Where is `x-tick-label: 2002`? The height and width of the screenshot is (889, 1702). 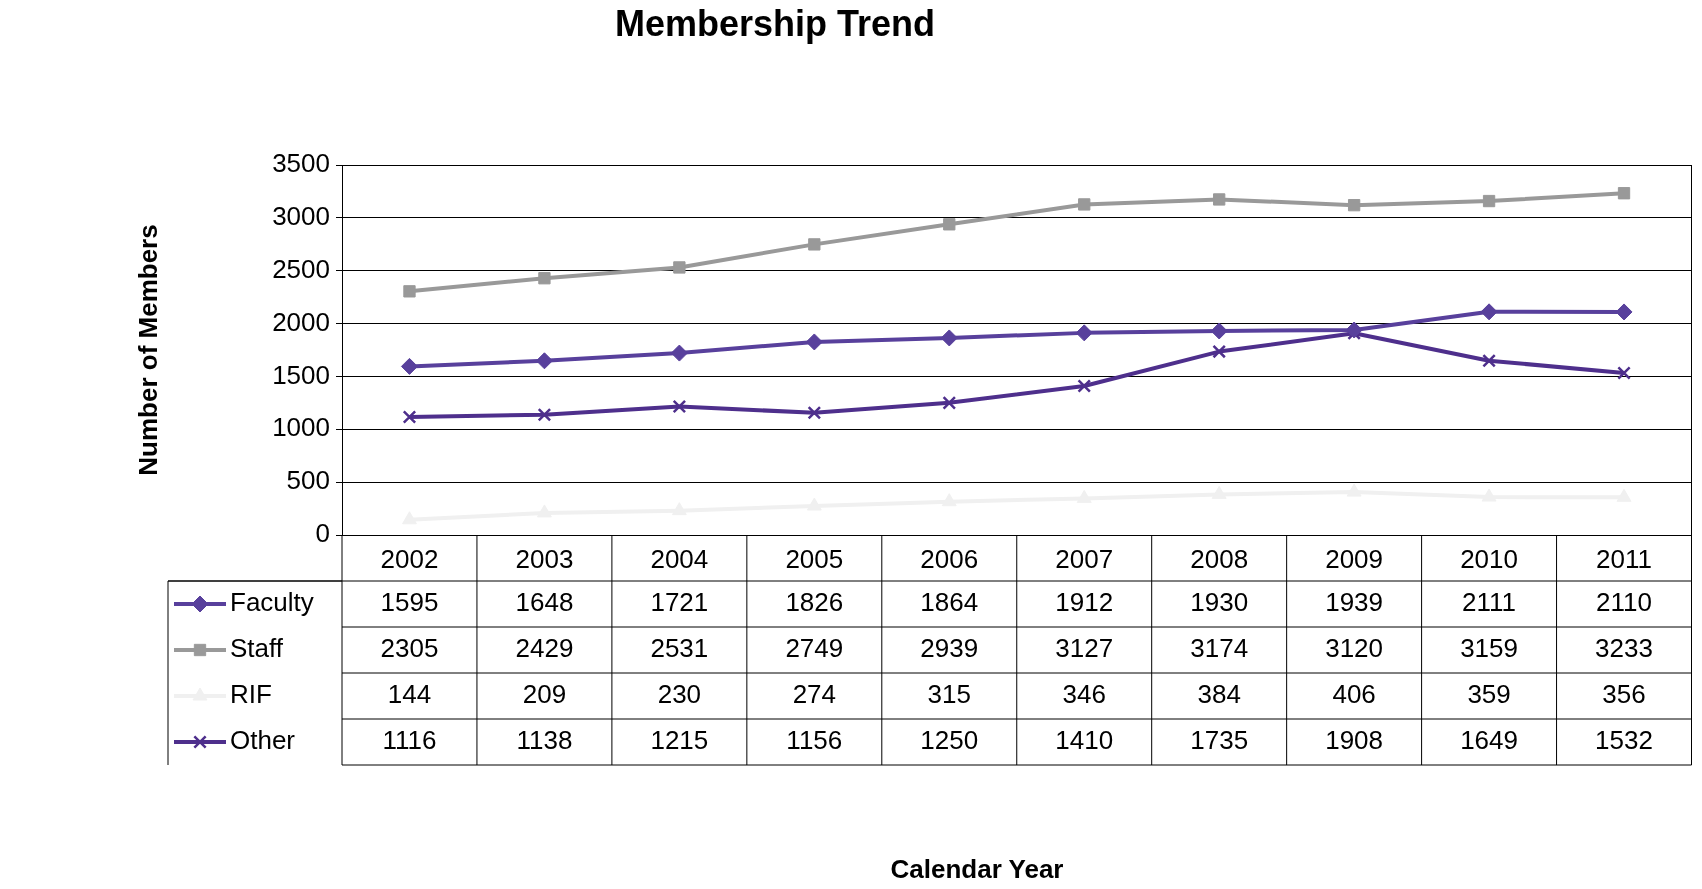
x-tick-label: 2002 is located at coordinates (409, 558).